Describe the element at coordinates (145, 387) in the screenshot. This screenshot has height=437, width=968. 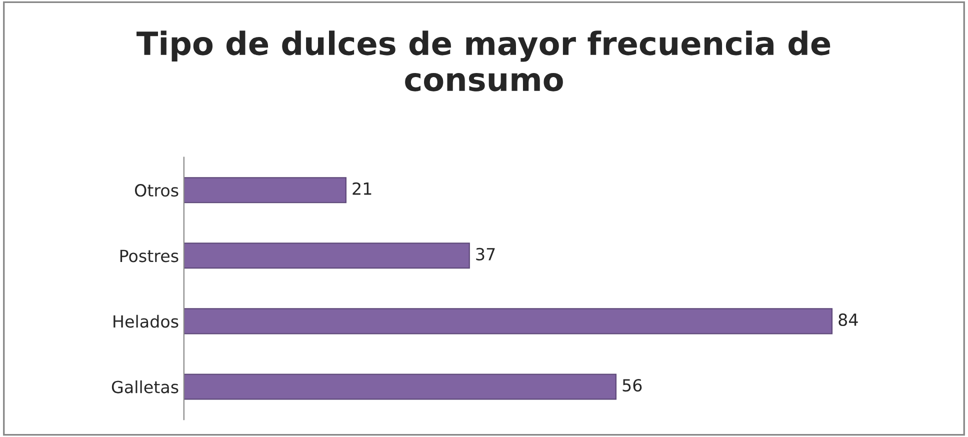
I see `y-tick-label: Galletas` at that location.